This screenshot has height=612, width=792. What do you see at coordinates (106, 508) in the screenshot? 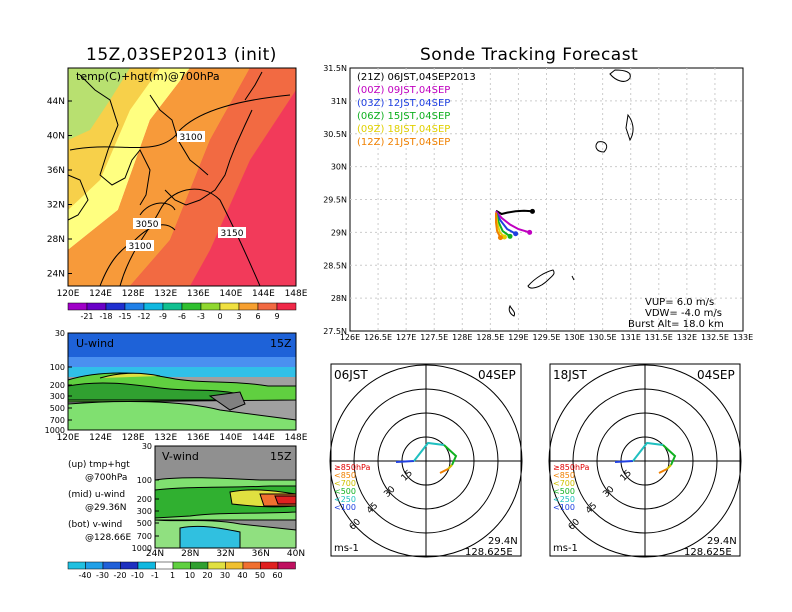
I see `note-mid-sub: @29.36N` at bounding box center [106, 508].